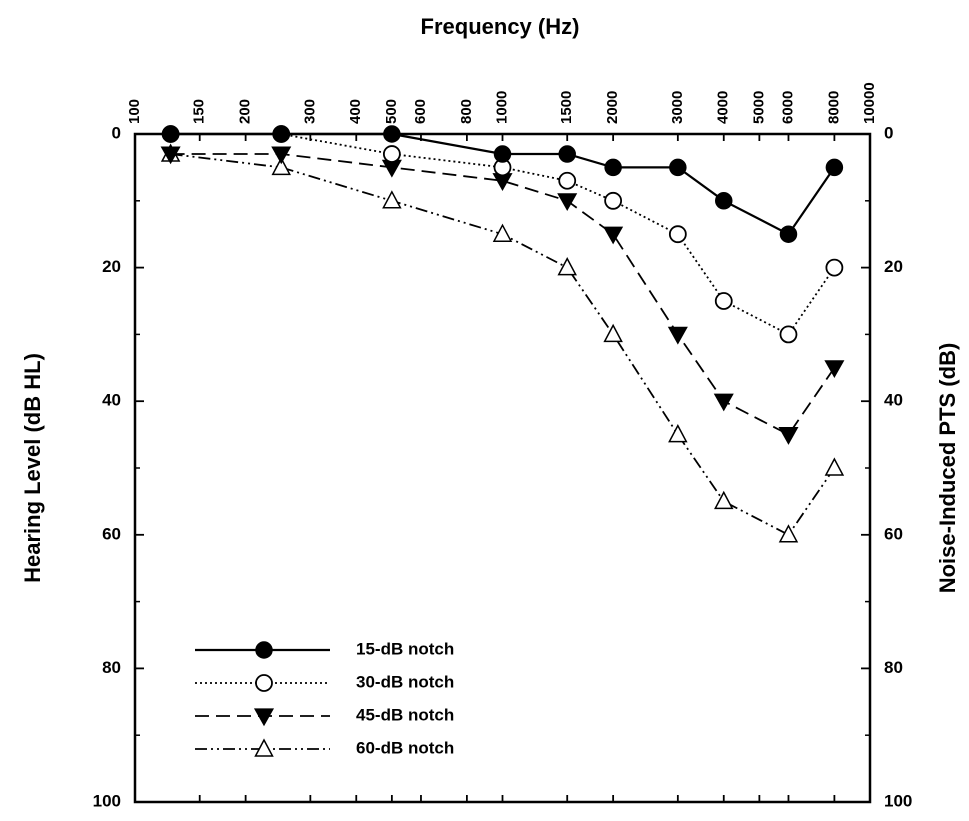 The image size is (969, 821). Describe the element at coordinates (107, 800) in the screenshot. I see `y-tick-label-left: 100` at that location.